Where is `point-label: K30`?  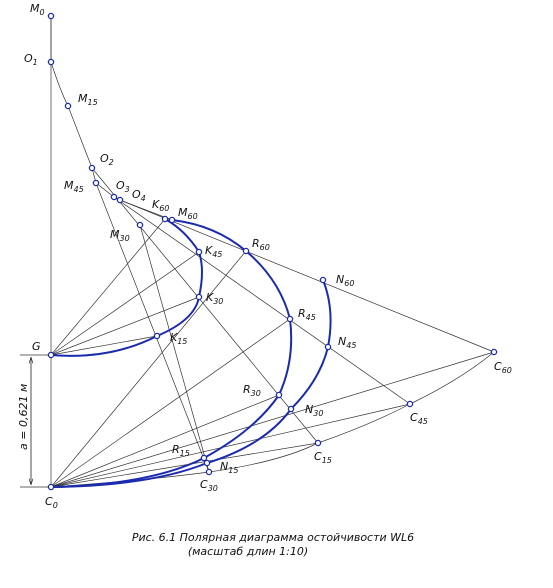 point-label: K30 is located at coordinates (214, 298).